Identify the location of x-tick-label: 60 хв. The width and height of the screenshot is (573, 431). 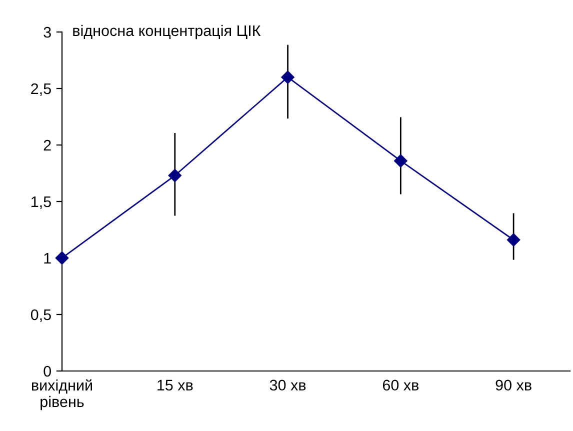
(400, 385).